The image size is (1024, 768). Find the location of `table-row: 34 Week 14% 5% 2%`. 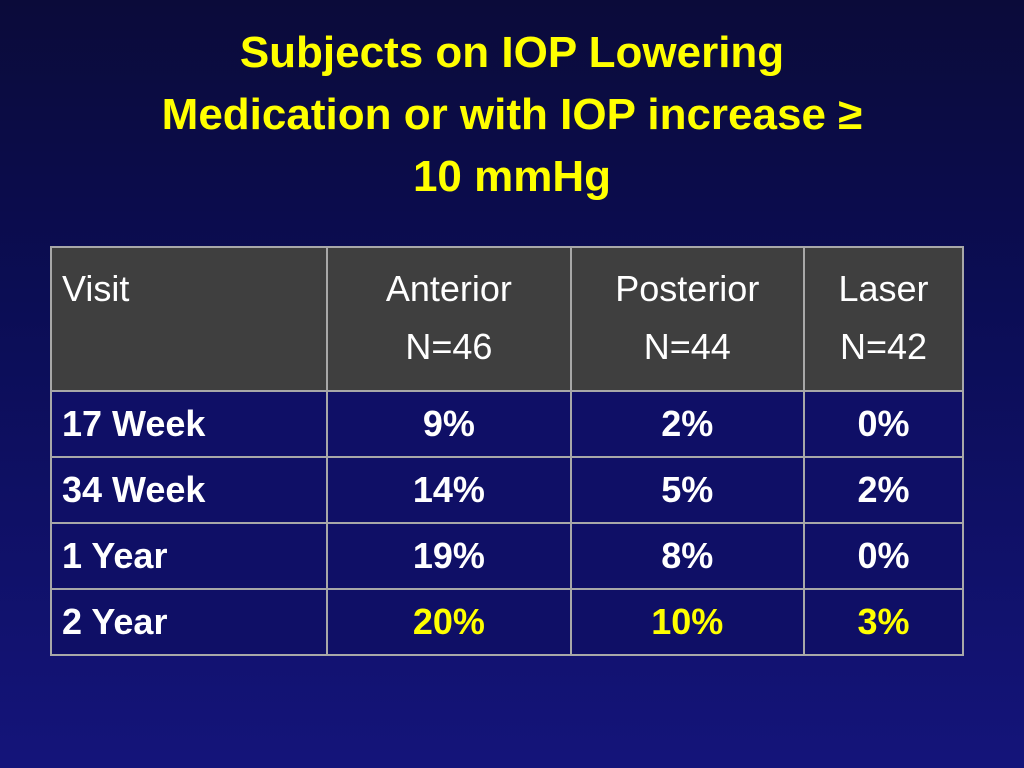

table-row: 34 Week 14% 5% 2% is located at coordinates (506, 490).